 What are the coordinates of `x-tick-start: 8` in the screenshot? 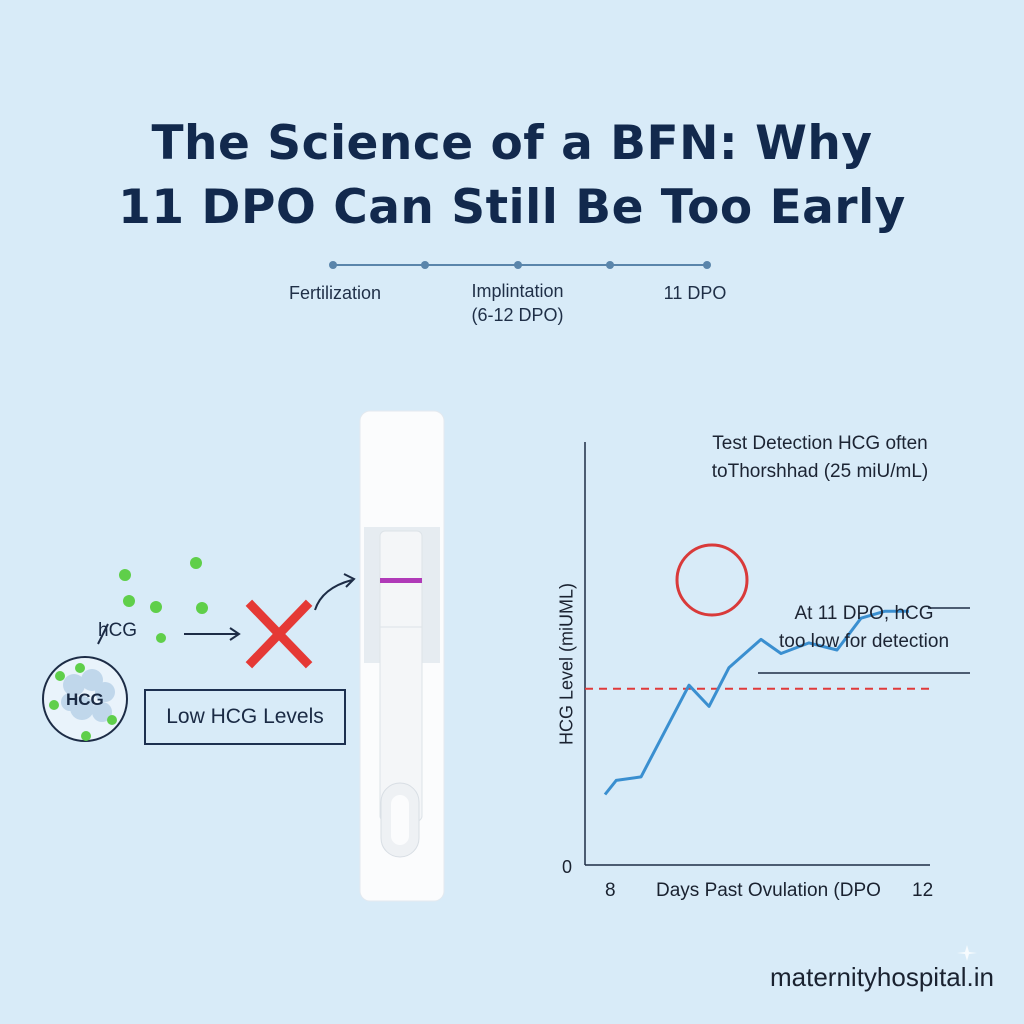 It's located at (610, 890).